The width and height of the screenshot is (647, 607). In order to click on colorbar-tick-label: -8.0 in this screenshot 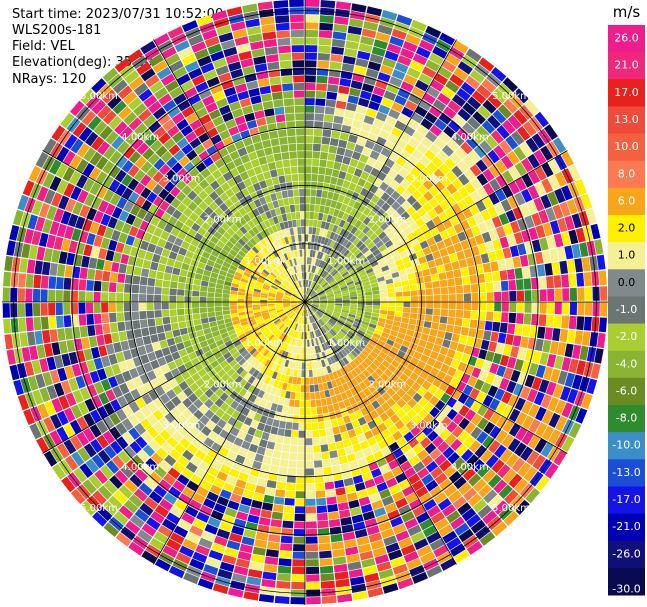, I will do `click(626, 418)`.